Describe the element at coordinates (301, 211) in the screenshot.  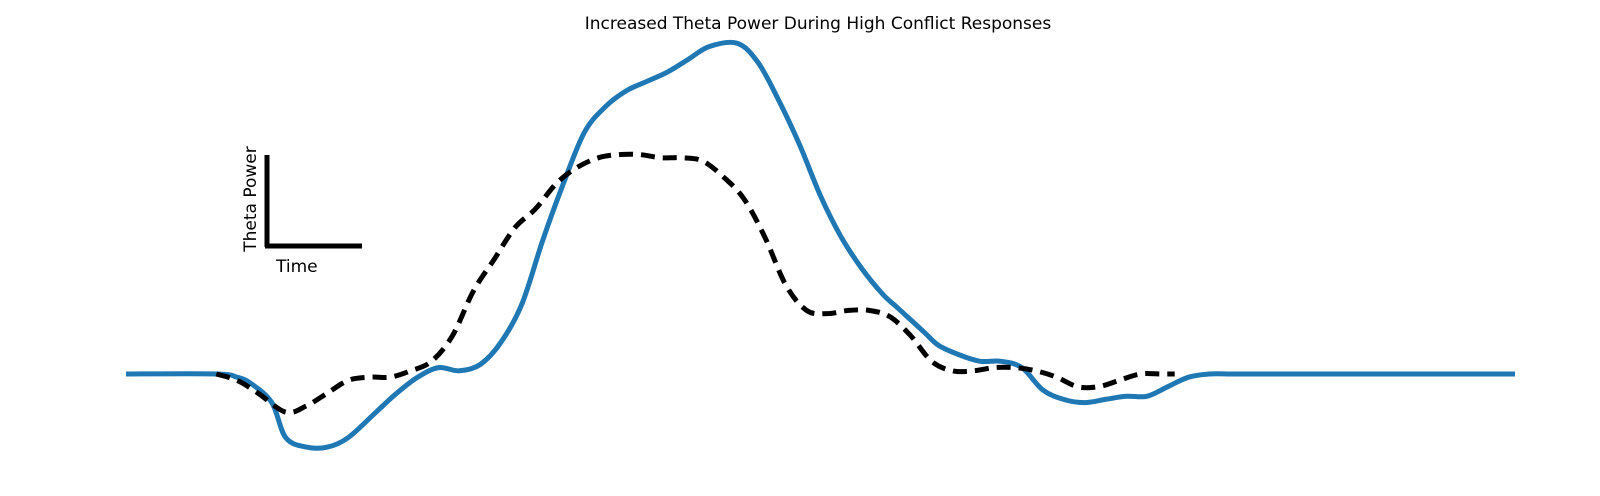
I see `scale-bar: Theta Power Time` at that location.